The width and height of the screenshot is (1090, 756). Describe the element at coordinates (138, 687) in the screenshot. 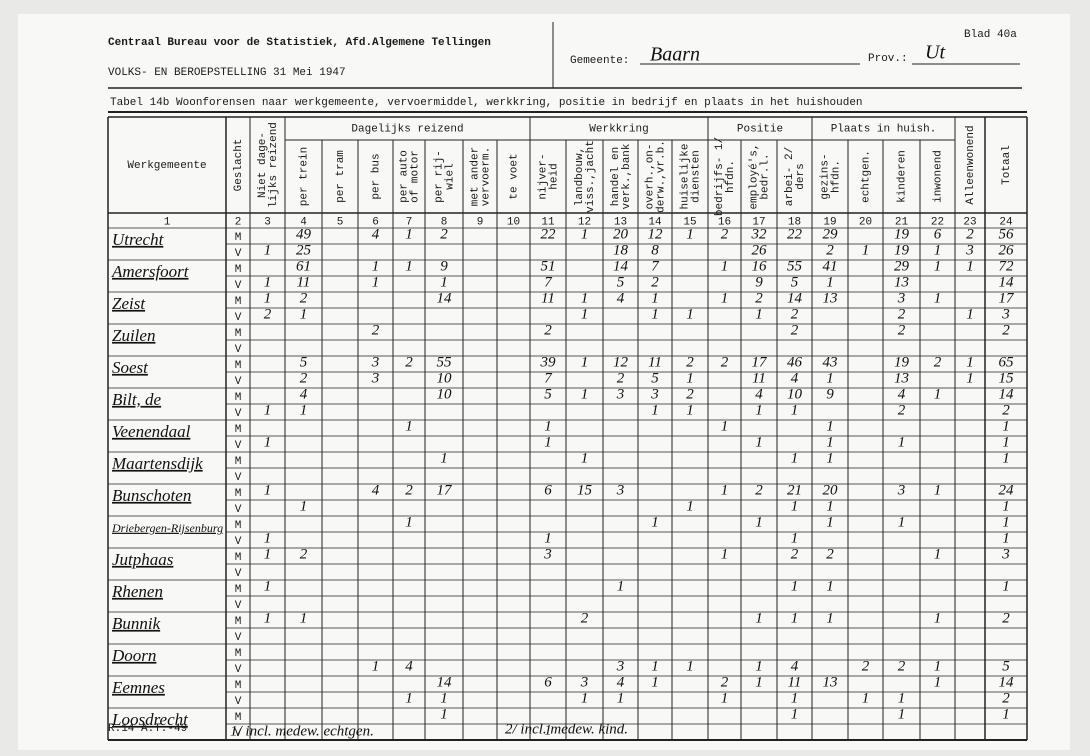

I see `place-name: Eemnes` at that location.